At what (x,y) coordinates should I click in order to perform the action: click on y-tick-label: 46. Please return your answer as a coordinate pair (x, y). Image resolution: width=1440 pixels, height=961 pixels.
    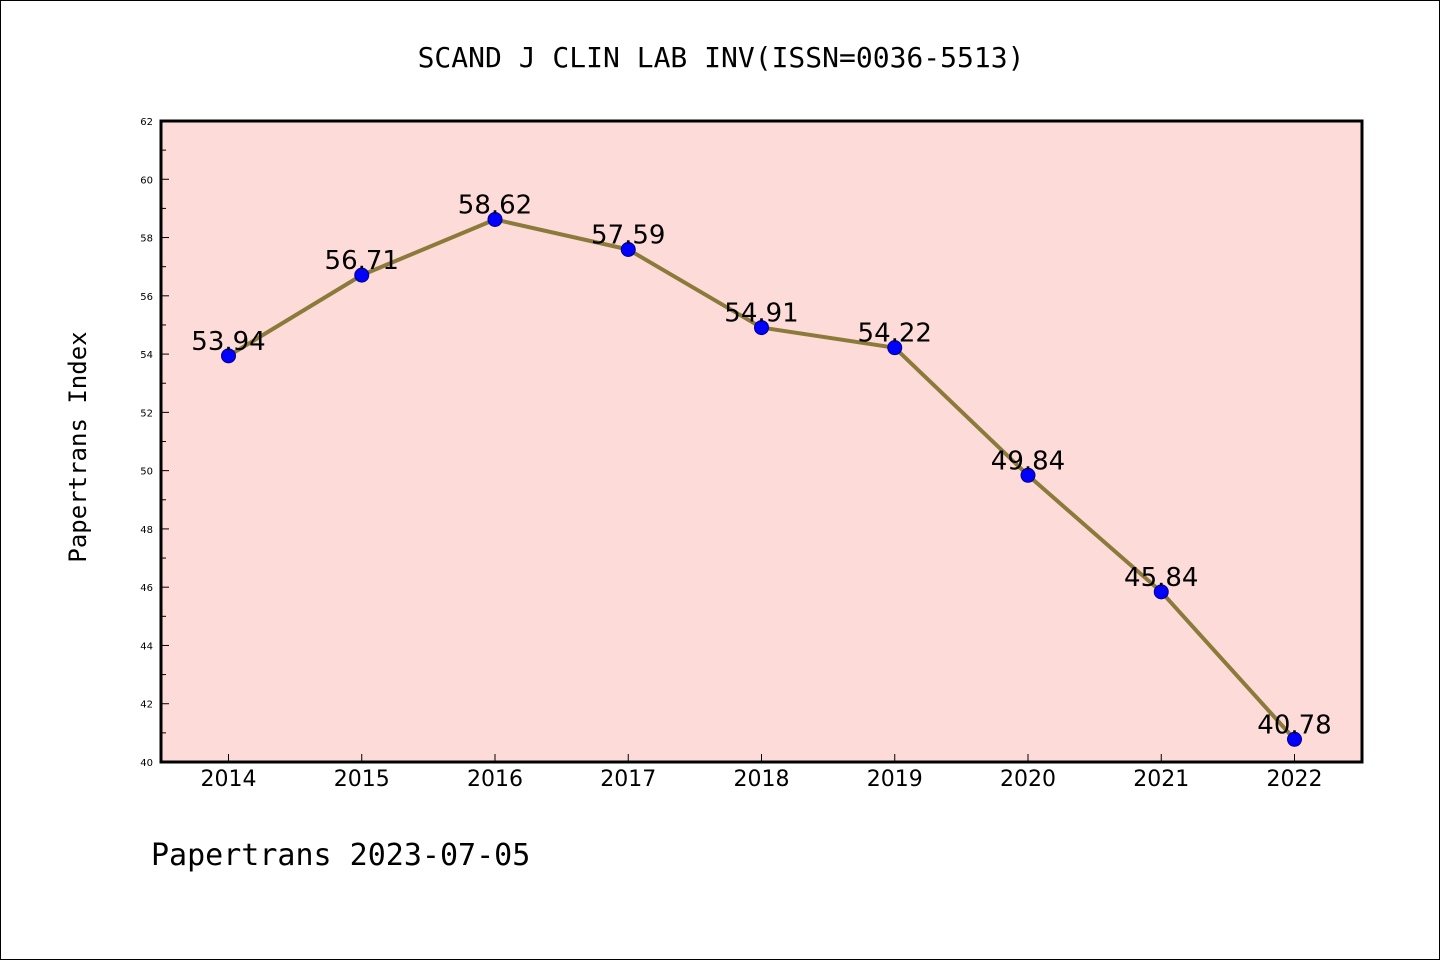
    Looking at the image, I should click on (146, 588).